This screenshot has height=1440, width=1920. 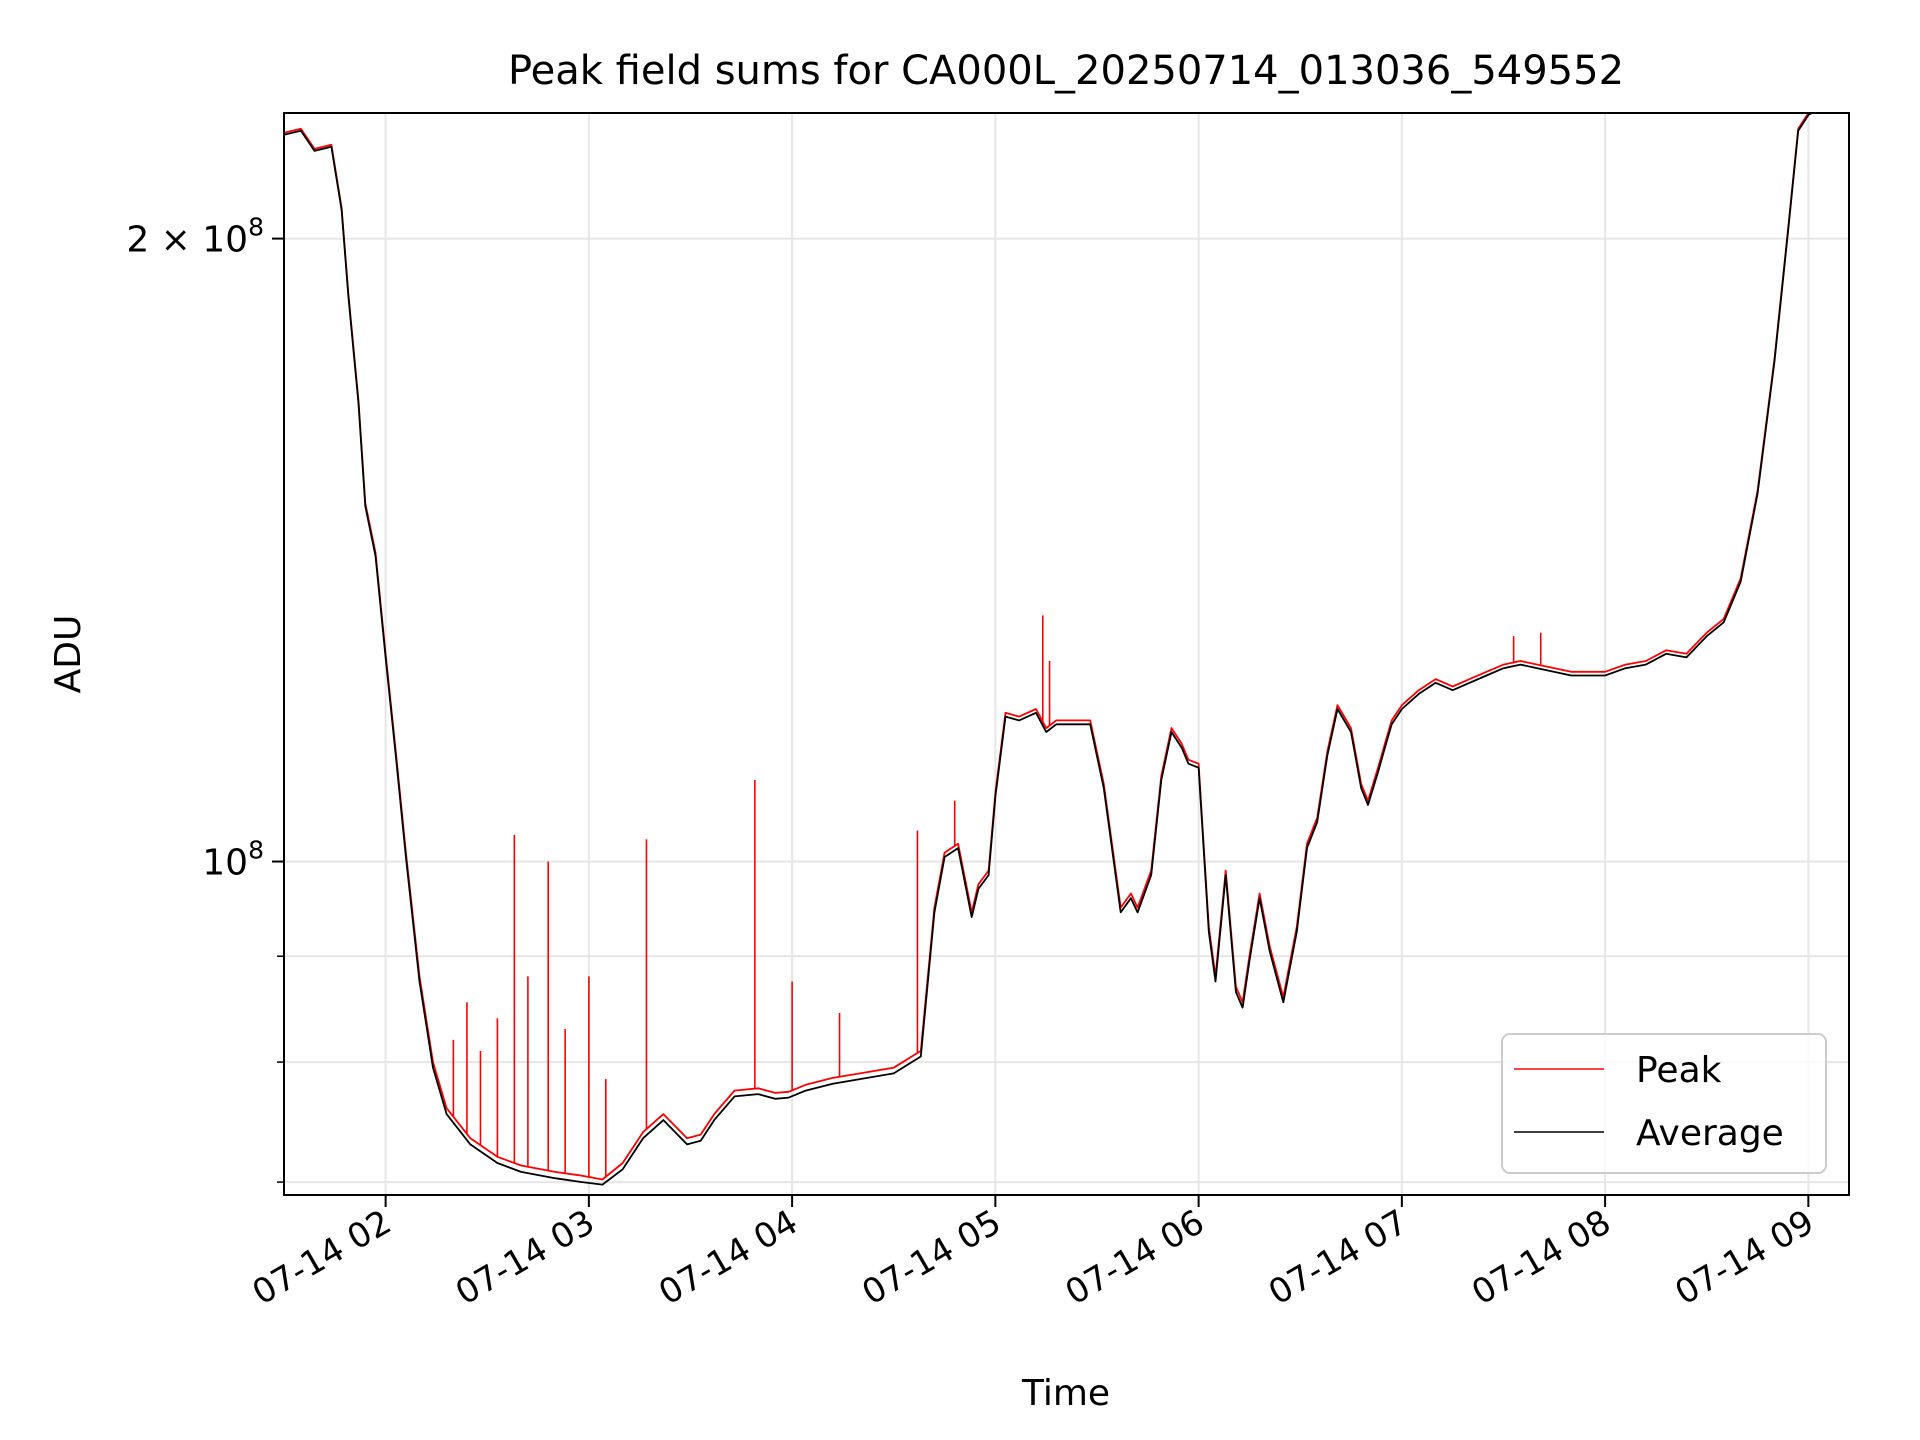 I want to click on y-axis-label: ADU, so click(x=68, y=654).